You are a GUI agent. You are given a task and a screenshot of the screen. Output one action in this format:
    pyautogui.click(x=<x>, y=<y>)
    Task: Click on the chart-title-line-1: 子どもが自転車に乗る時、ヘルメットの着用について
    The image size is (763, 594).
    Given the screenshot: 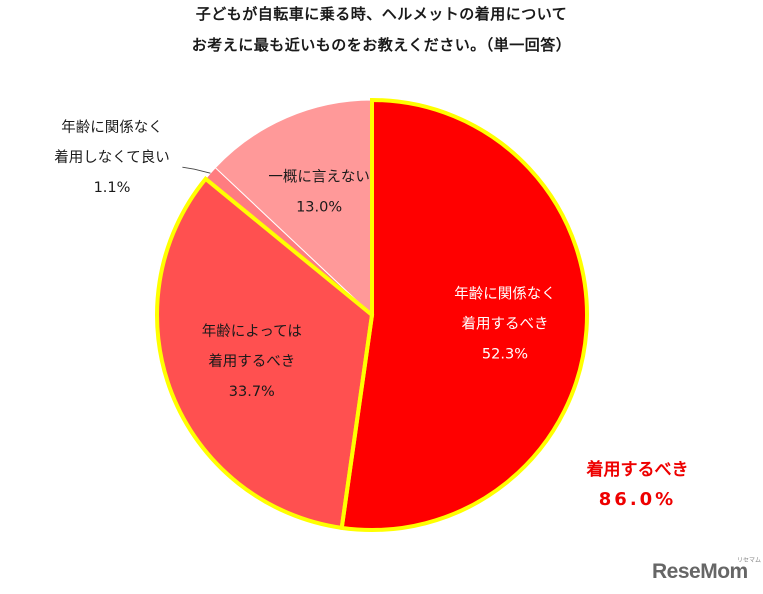 What is the action you would take?
    pyautogui.click(x=381, y=14)
    